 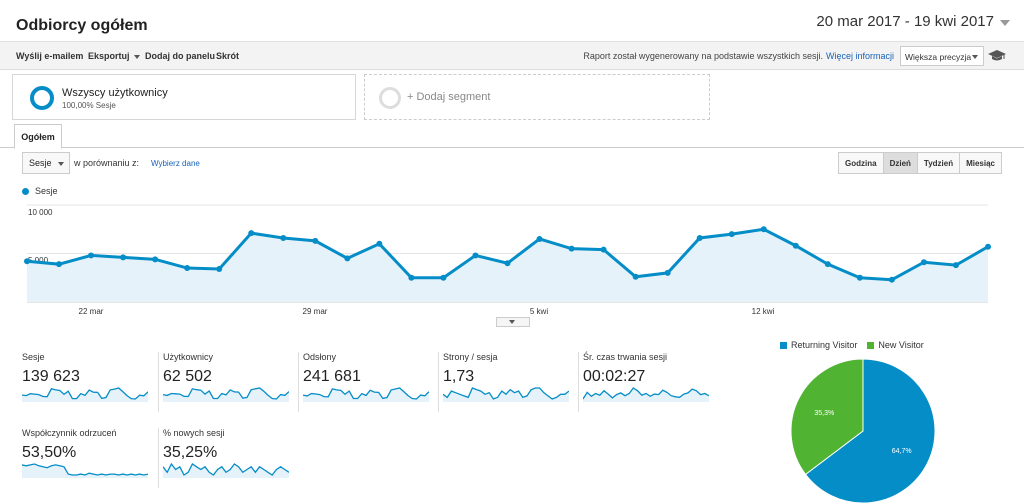 I want to click on scorecard-label: Współczynnik odrzuceń, so click(x=69, y=433).